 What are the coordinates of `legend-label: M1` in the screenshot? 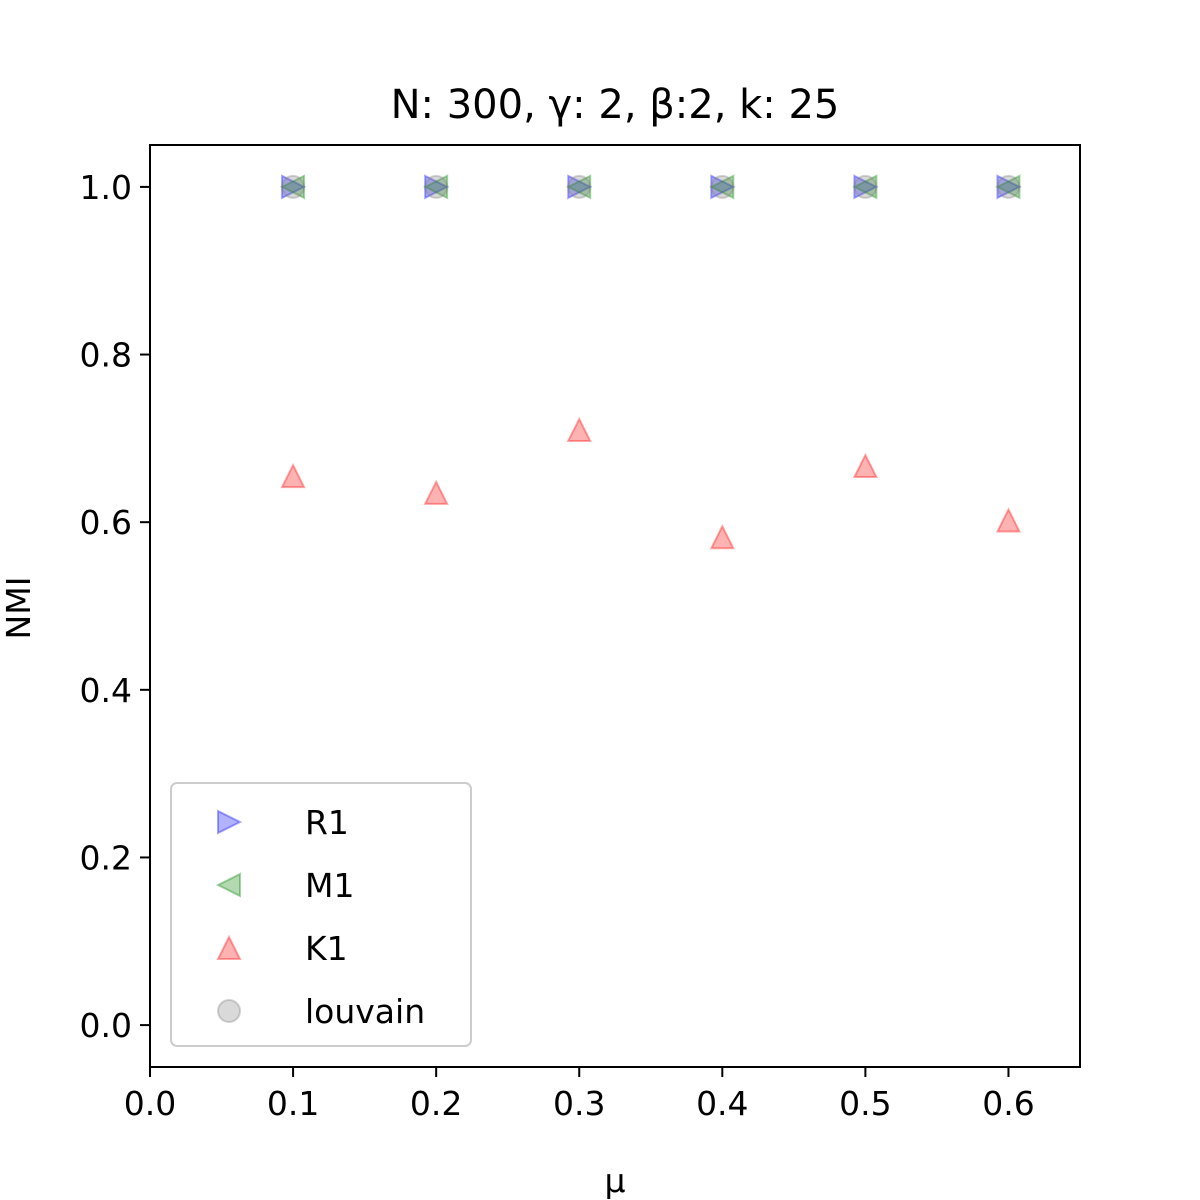 It's located at (329, 885).